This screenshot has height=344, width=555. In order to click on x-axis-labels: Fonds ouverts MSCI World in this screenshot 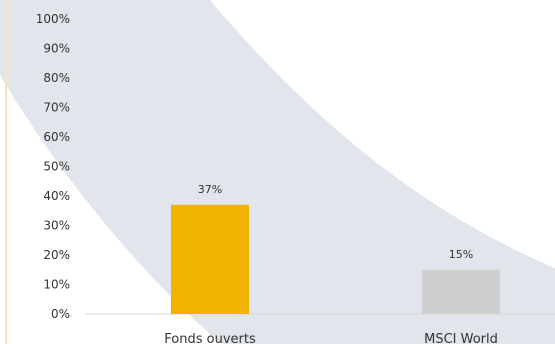, I will do `click(331, 338)`.